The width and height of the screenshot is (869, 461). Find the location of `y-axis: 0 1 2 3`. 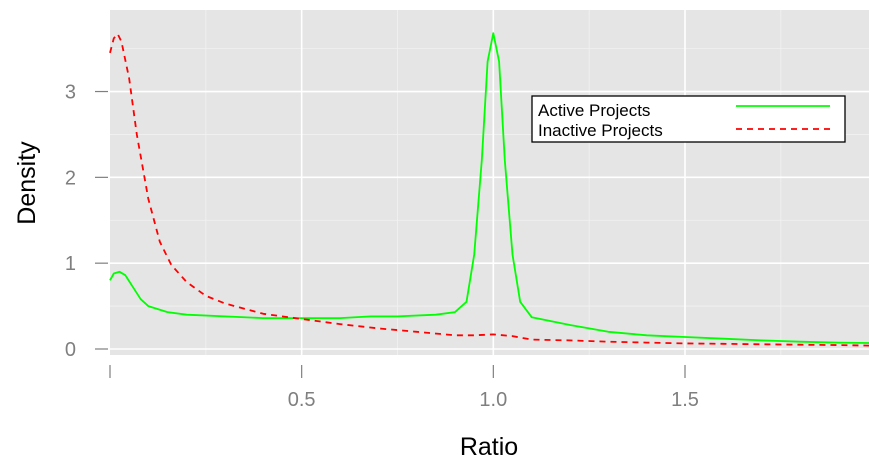

y-axis: 0 1 2 3 is located at coordinates (86, 221).